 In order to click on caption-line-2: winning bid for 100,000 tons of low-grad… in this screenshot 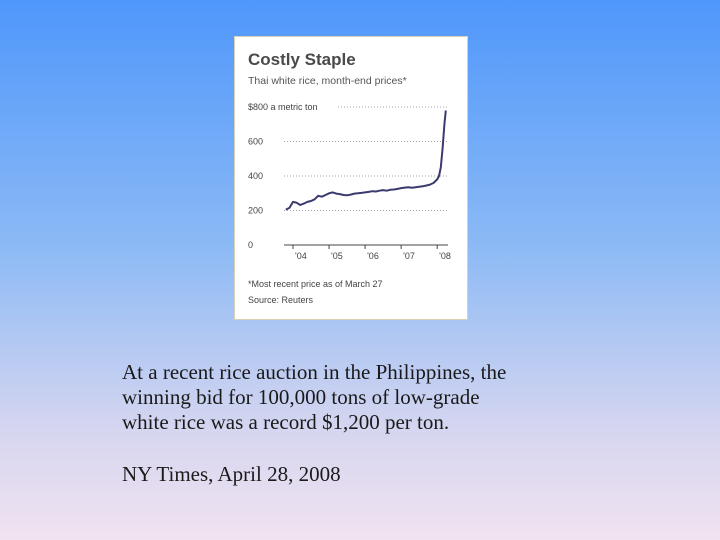, I will do `click(301, 397)`.